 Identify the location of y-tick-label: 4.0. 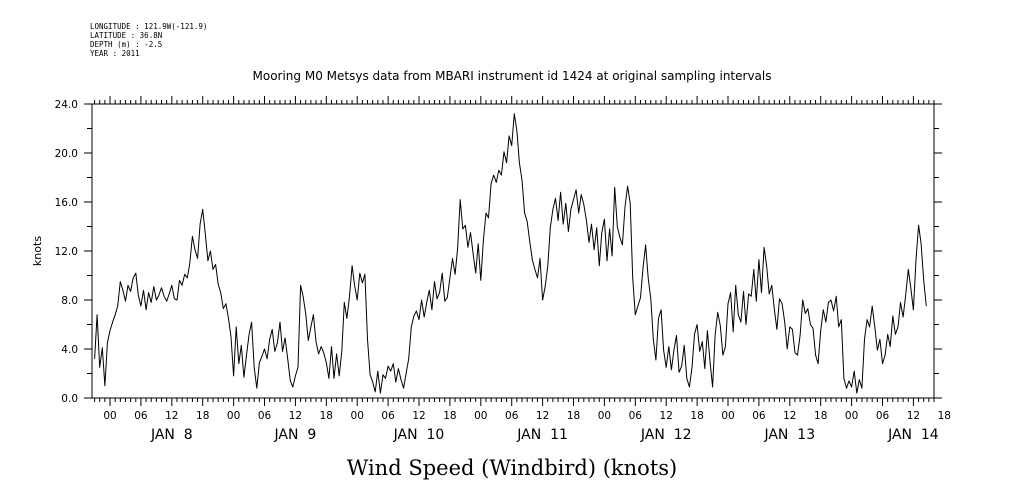
(69, 350).